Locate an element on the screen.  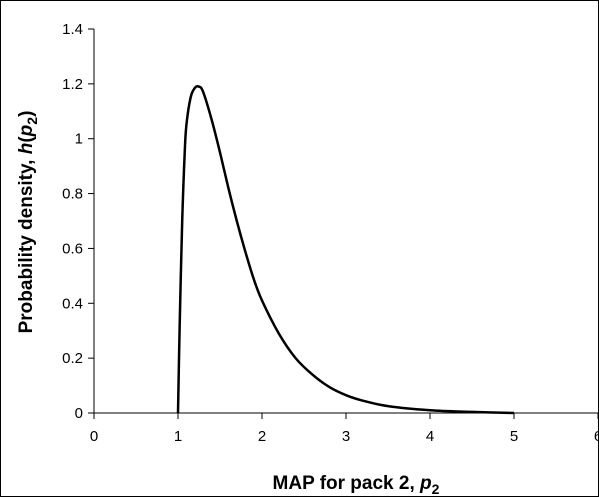
x-tick-label: 4 is located at coordinates (430, 436).